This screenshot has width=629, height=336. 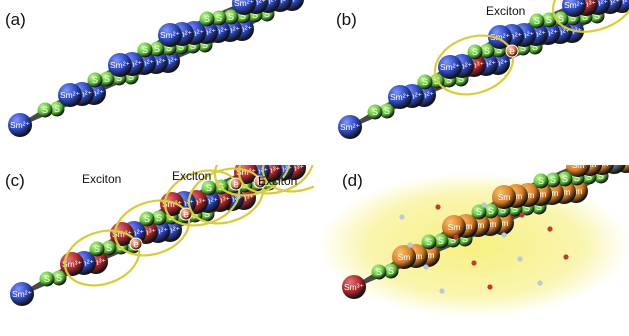 I want to click on exciton-ring, so click(x=590, y=16).